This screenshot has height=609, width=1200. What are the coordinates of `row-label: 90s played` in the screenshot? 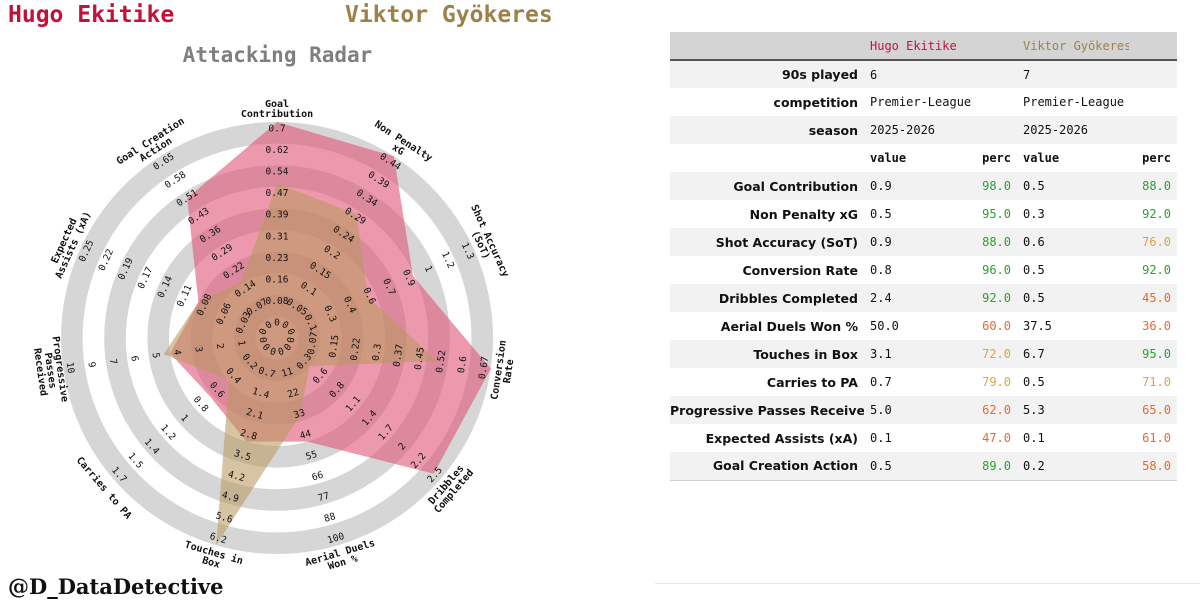 It's located at (819, 74).